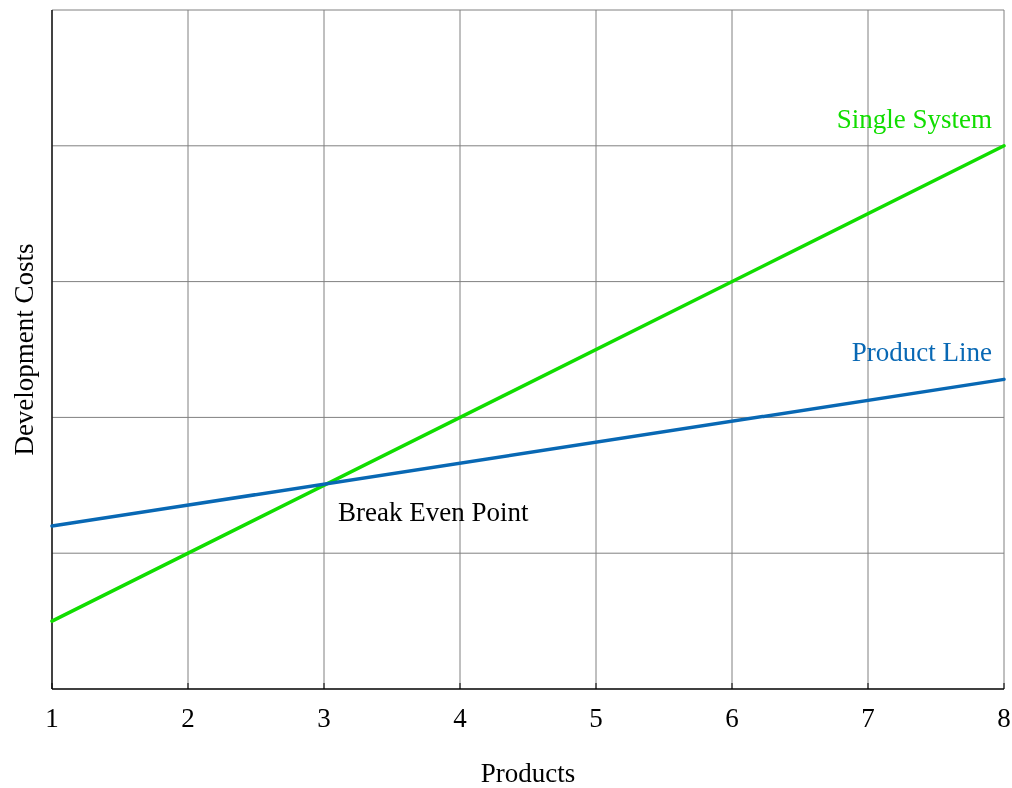 Image resolution: width=1012 pixels, height=788 pixels. I want to click on x-tick-label: 3, so click(324, 718).